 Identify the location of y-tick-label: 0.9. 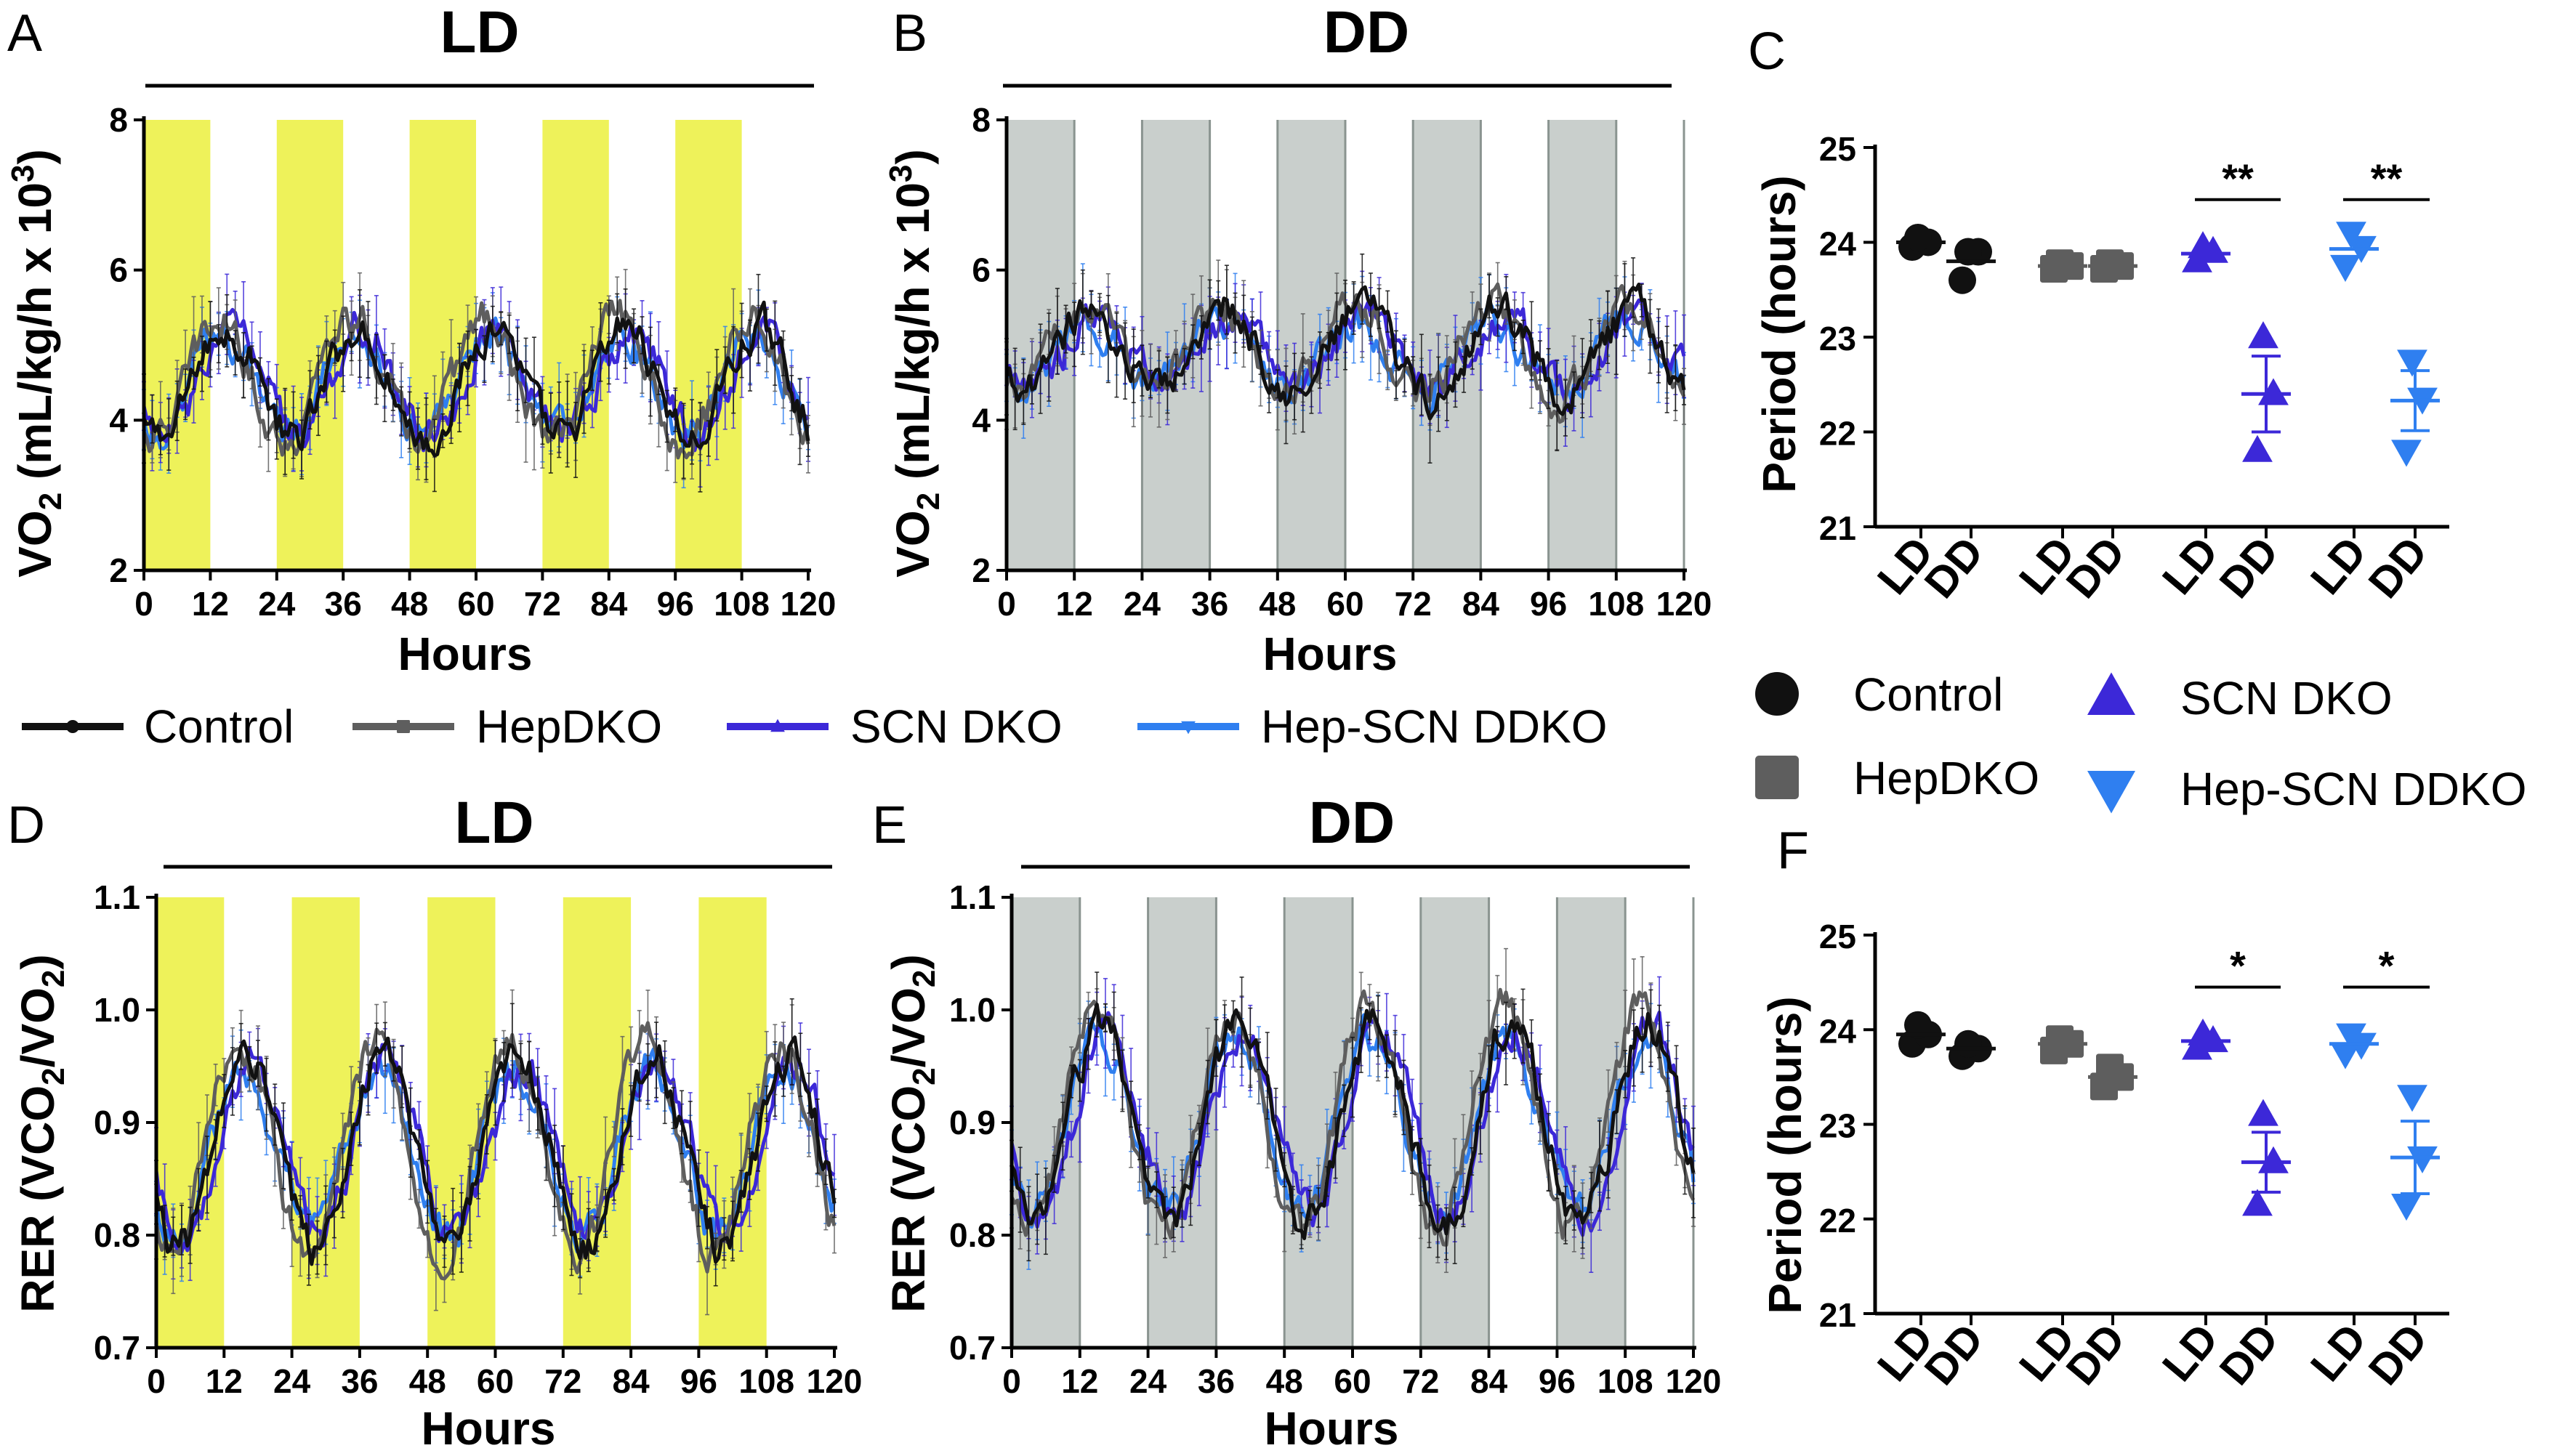
(117, 1122).